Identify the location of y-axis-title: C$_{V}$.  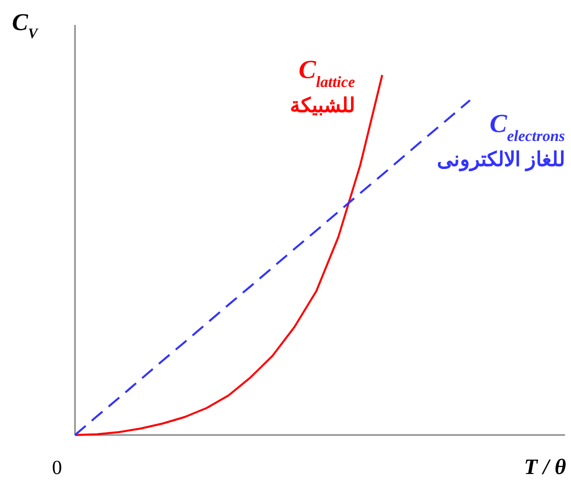
(26, 26).